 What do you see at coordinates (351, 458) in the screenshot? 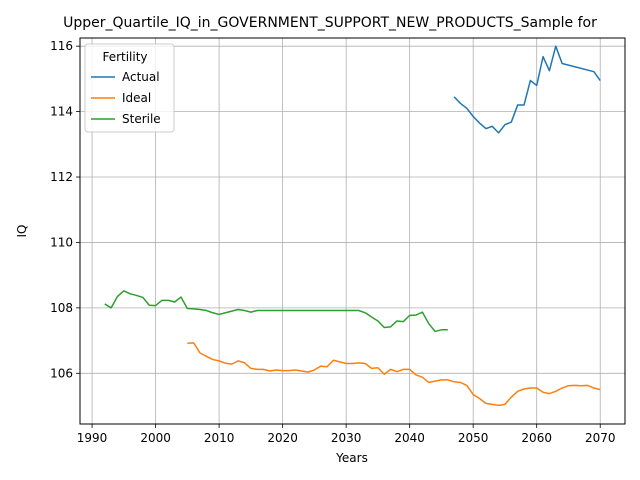
I see `x-axis-label: Years` at bounding box center [351, 458].